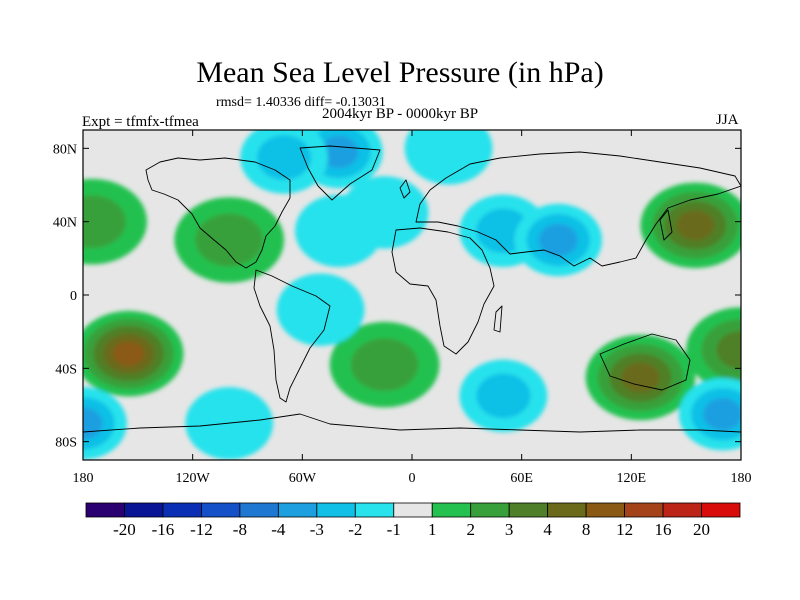  What do you see at coordinates (73, 296) in the screenshot?
I see `lat-tick-label: 0` at bounding box center [73, 296].